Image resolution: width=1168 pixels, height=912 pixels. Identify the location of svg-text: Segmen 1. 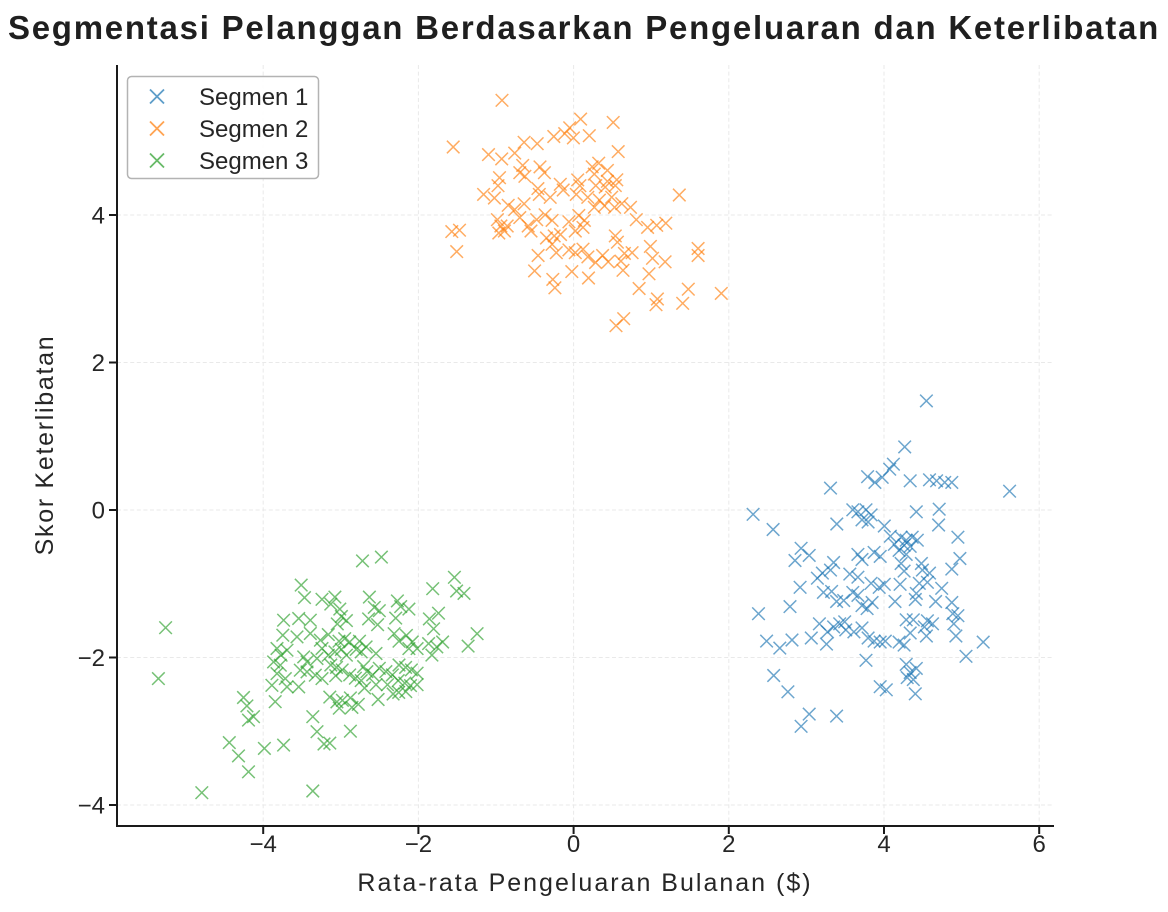
(253, 97).